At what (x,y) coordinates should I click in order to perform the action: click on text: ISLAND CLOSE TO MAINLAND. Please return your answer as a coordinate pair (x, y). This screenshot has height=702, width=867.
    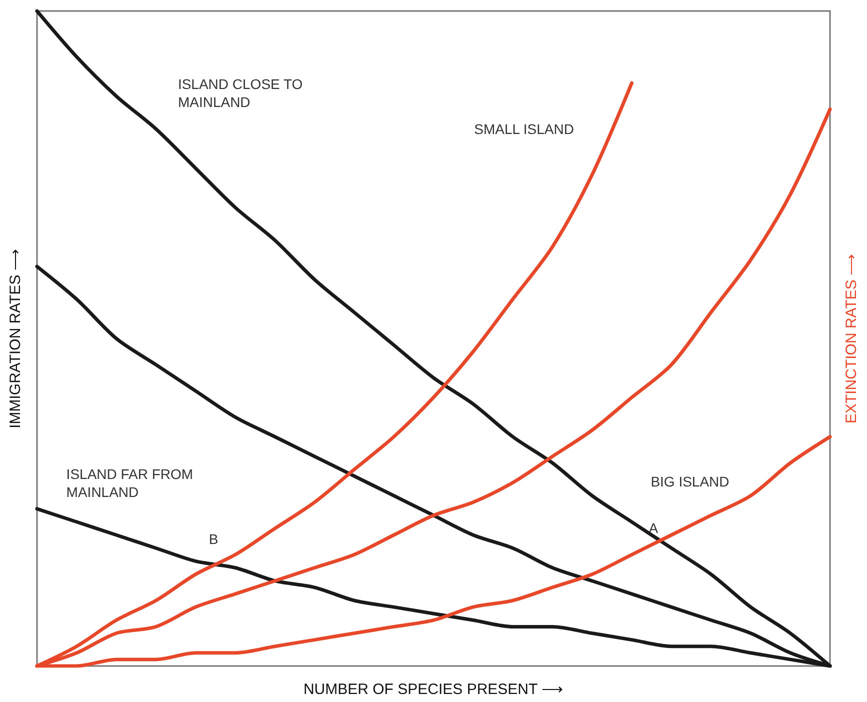
    Looking at the image, I should click on (242, 93).